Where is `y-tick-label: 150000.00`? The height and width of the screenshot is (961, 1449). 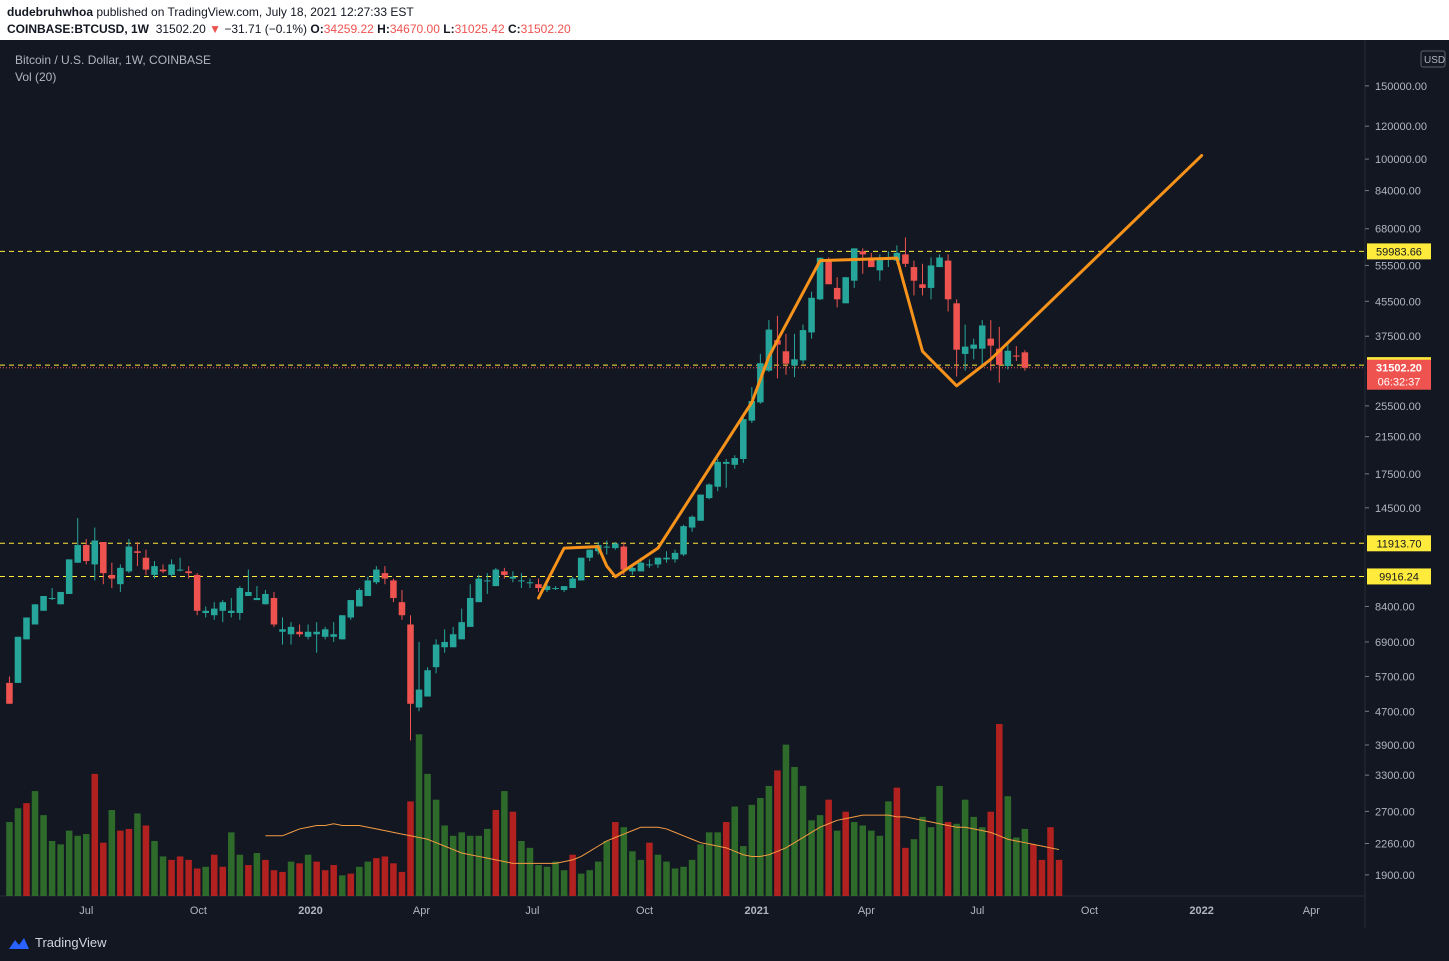
y-tick-label: 150000.00 is located at coordinates (1401, 87).